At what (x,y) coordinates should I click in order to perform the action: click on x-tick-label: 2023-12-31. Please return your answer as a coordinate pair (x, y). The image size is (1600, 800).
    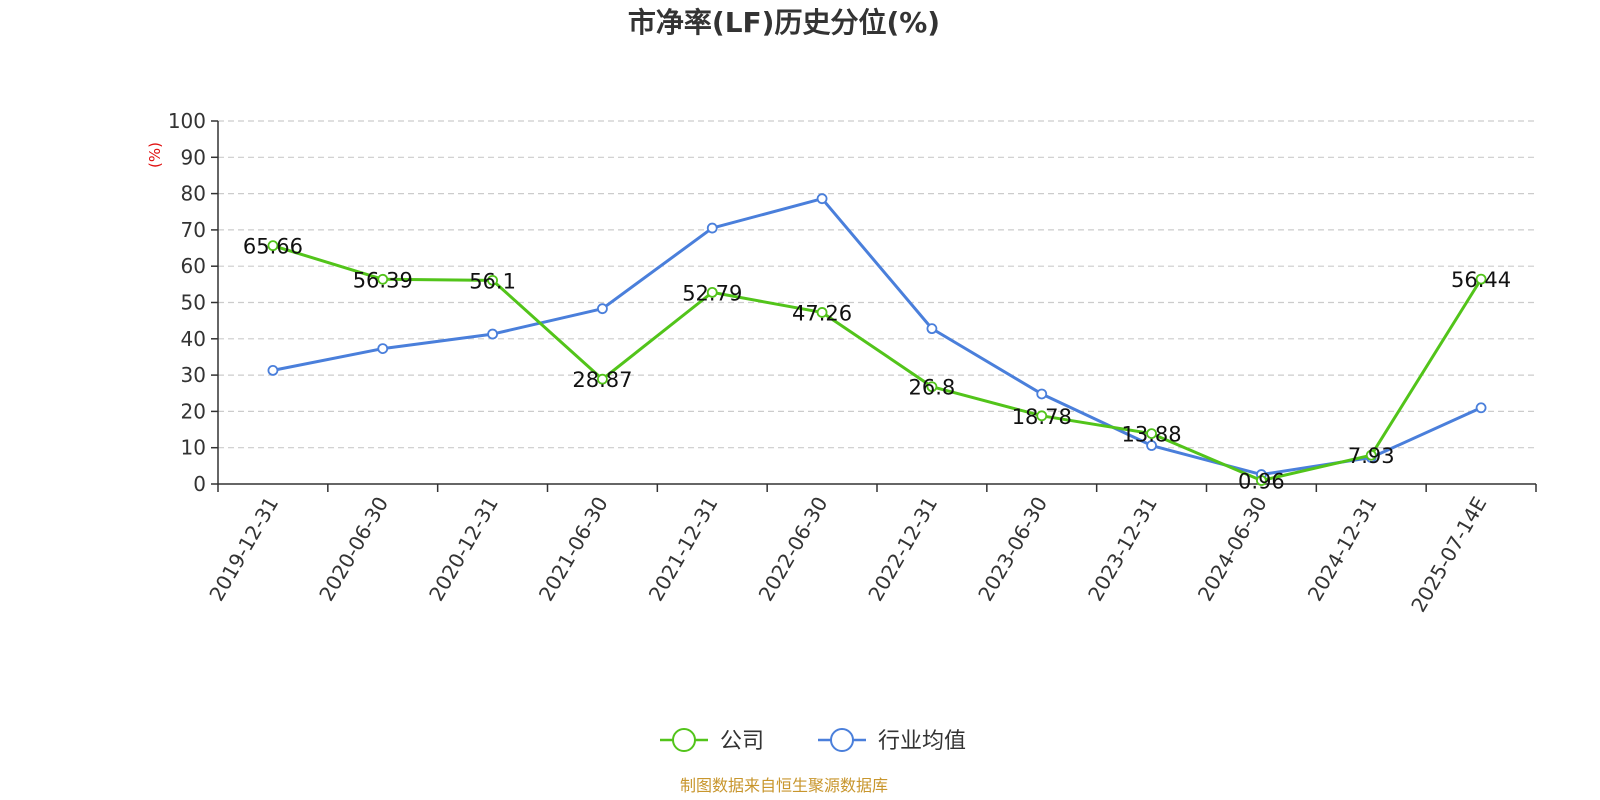
    Looking at the image, I should click on (1122, 549).